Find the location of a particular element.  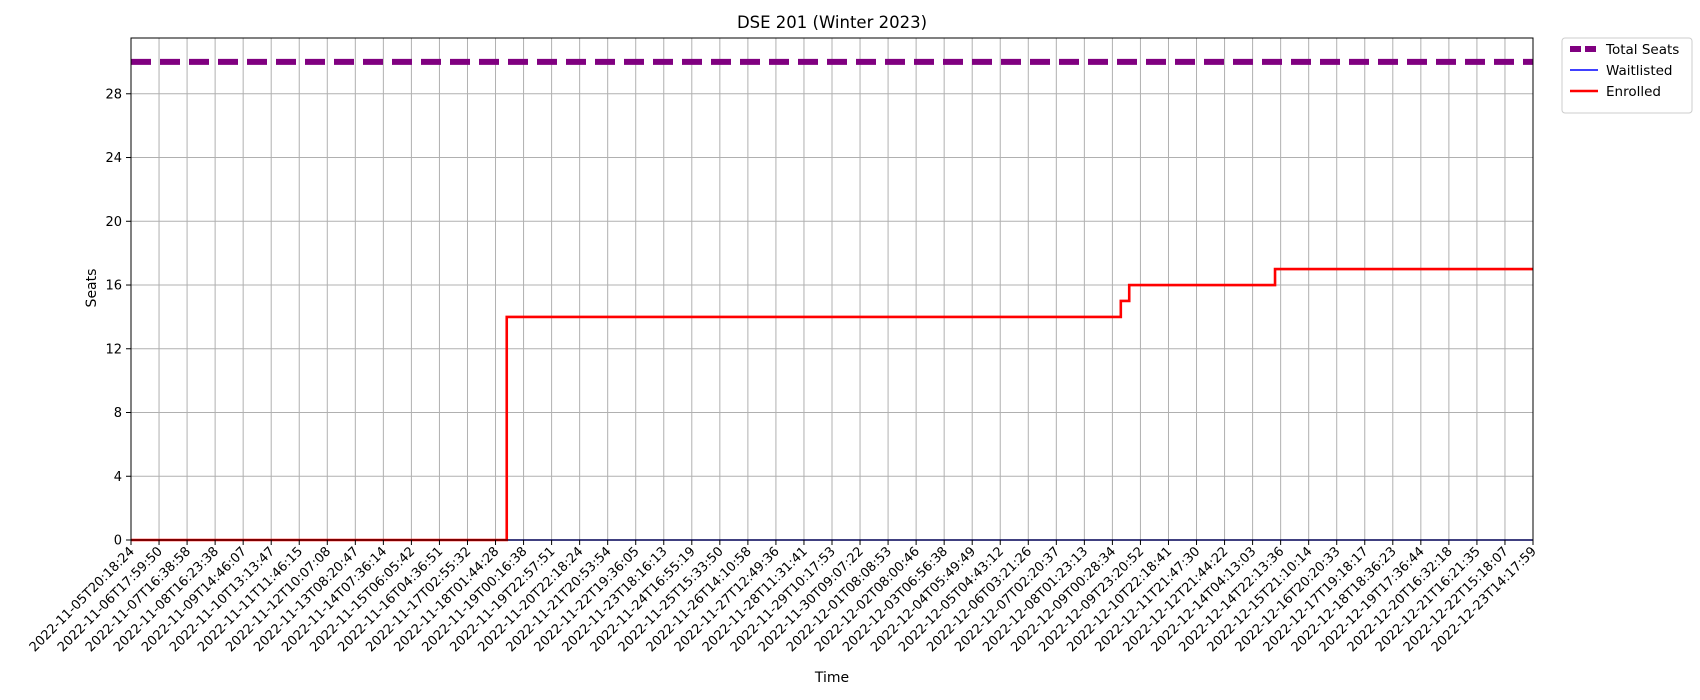

y-tick-label: 12 is located at coordinates (113, 349).